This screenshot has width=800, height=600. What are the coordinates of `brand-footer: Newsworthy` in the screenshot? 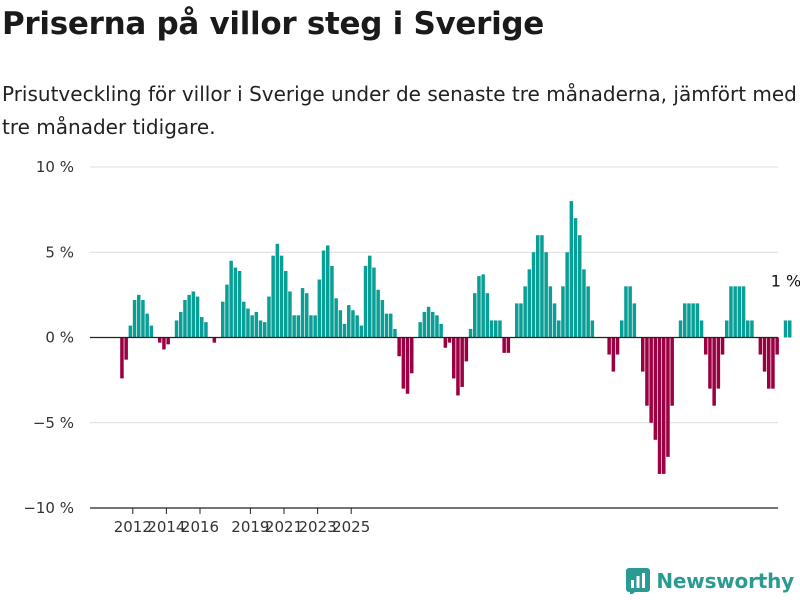 It's located at (710, 581).